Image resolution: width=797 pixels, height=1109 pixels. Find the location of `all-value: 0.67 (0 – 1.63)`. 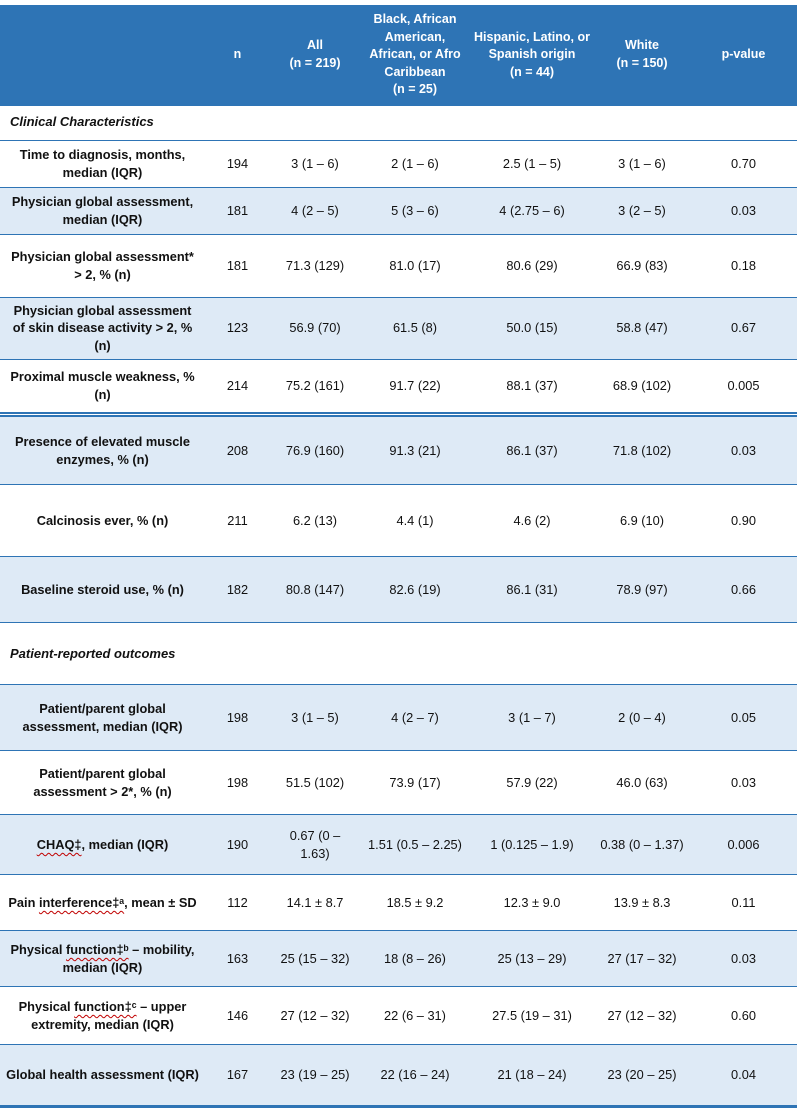

all-value: 0.67 (0 – 1.63) is located at coordinates (315, 844).